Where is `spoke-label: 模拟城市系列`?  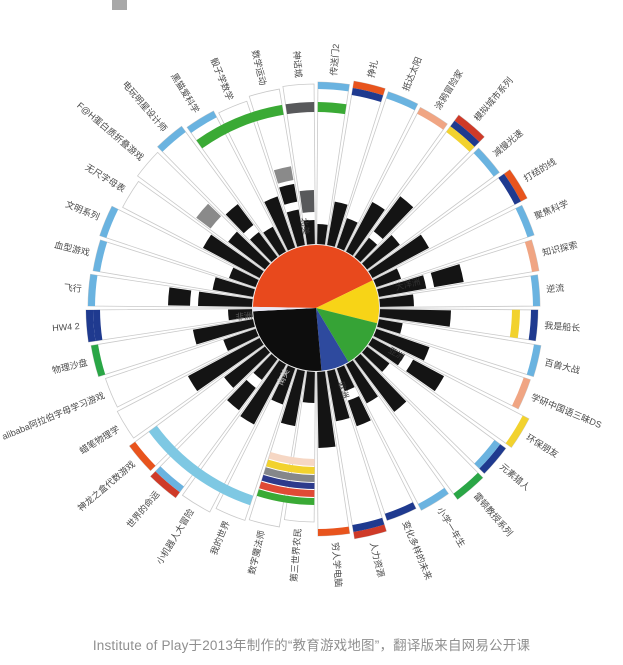 spoke-label: 模拟城市系列 is located at coordinates (492, 99).